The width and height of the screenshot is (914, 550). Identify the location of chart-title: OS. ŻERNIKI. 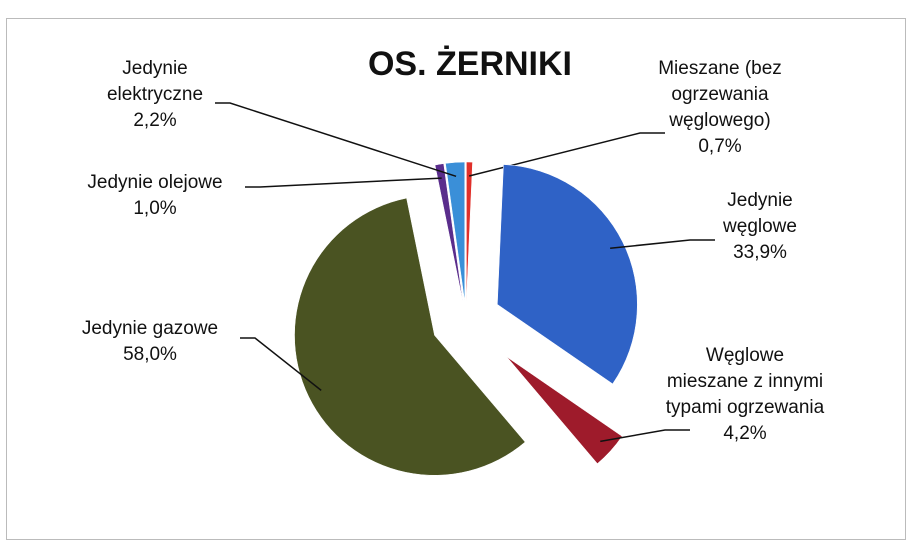
(470, 64).